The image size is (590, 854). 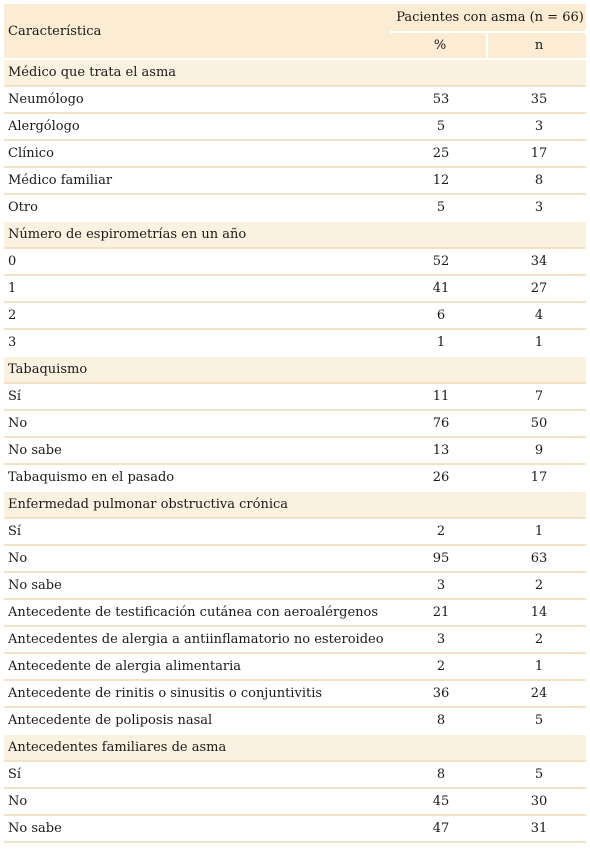 I want to click on row-count: 7, so click(x=537, y=395).